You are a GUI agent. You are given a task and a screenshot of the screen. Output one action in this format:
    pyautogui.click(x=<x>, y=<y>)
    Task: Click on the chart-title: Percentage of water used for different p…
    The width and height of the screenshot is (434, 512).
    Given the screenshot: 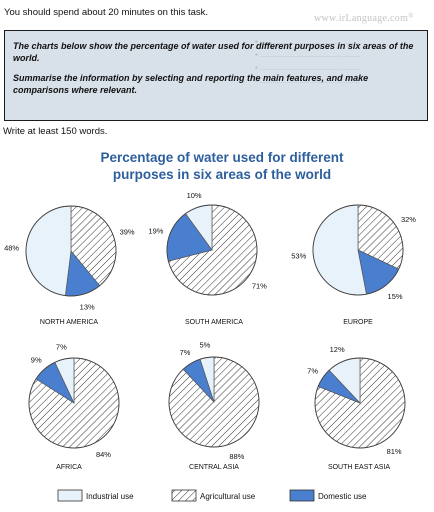 What is the action you would take?
    pyautogui.click(x=222, y=166)
    